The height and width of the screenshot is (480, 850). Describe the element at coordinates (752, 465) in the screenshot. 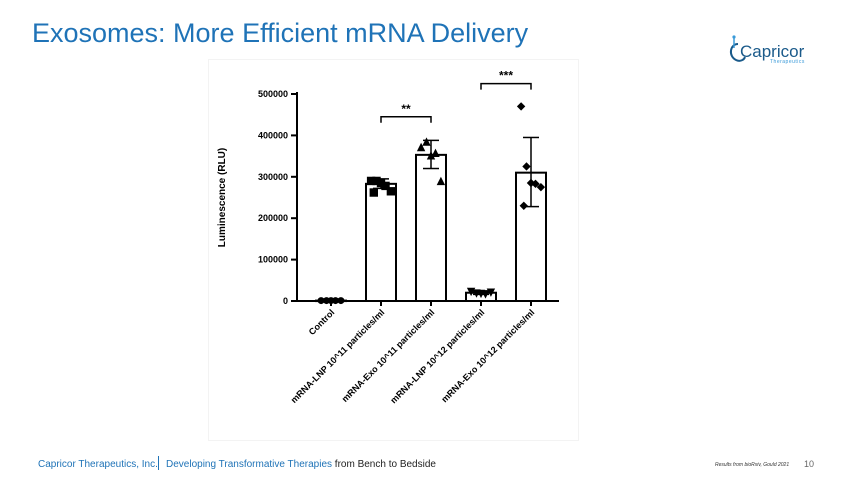

I see `source-note: Results from bioRxiv, Gould 2021` at that location.